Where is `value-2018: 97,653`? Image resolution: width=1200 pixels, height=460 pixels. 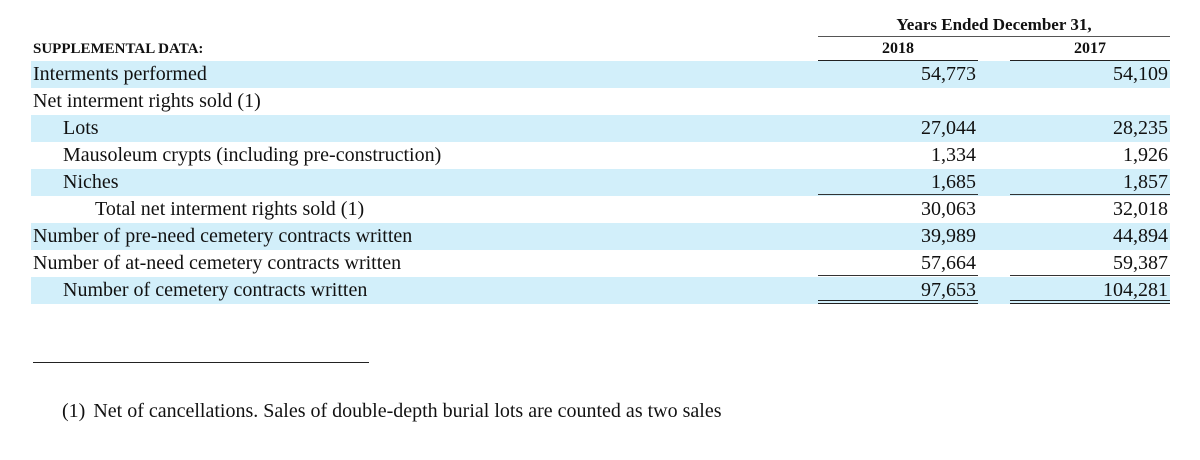 value-2018: 97,653 is located at coordinates (898, 290).